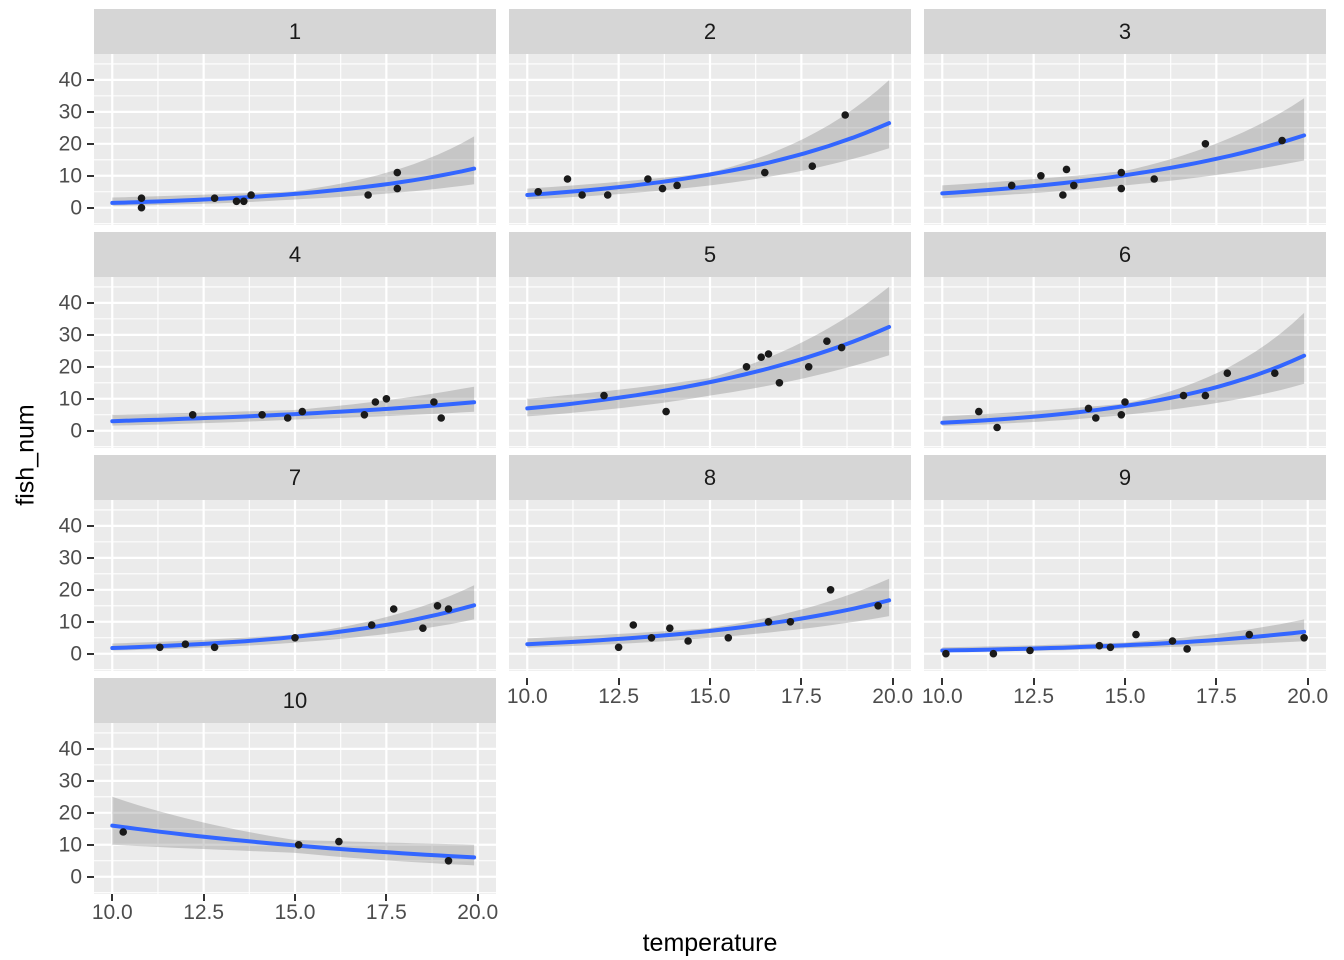 The width and height of the screenshot is (1344, 960). What do you see at coordinates (710, 254) in the screenshot?
I see `facet-strip: 5` at bounding box center [710, 254].